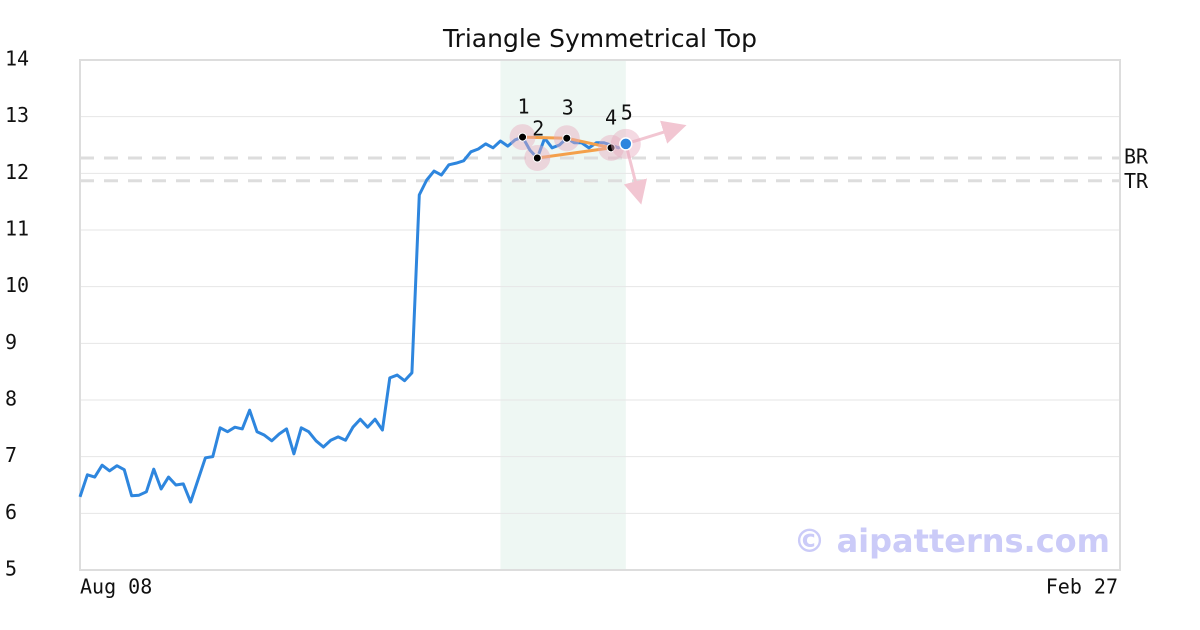 The height and width of the screenshot is (630, 1200). I want to click on watermark: © aipatterns.com, so click(951, 541).